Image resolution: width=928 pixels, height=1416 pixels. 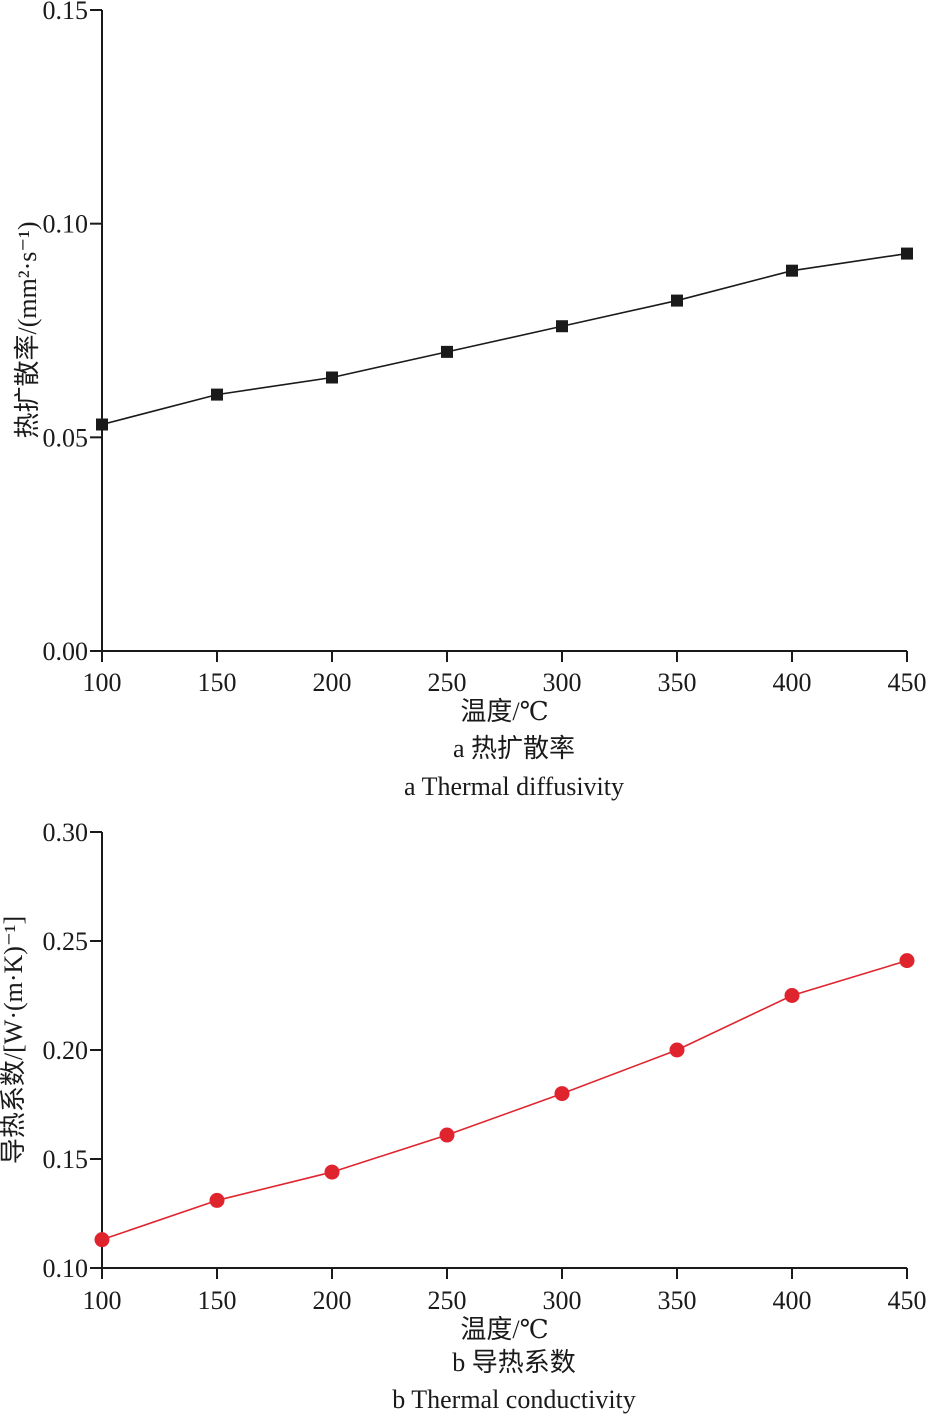 I want to click on caption-en: a Thermal diffusivity, so click(x=514, y=786).